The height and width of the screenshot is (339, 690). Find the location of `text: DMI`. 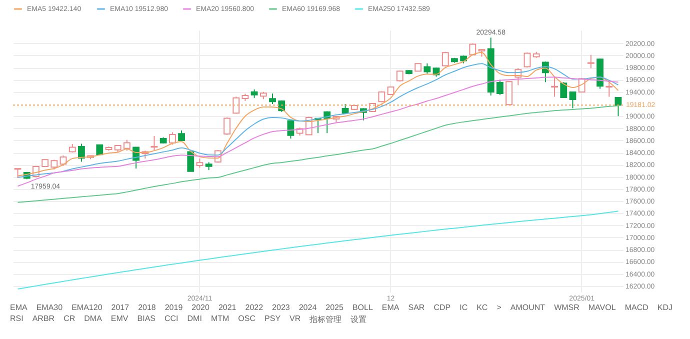

text: DMI is located at coordinates (194, 319).